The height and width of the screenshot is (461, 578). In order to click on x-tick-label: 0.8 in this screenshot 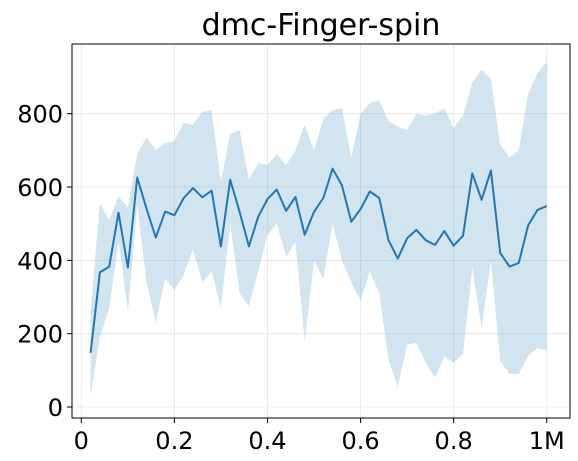, I will do `click(454, 441)`.